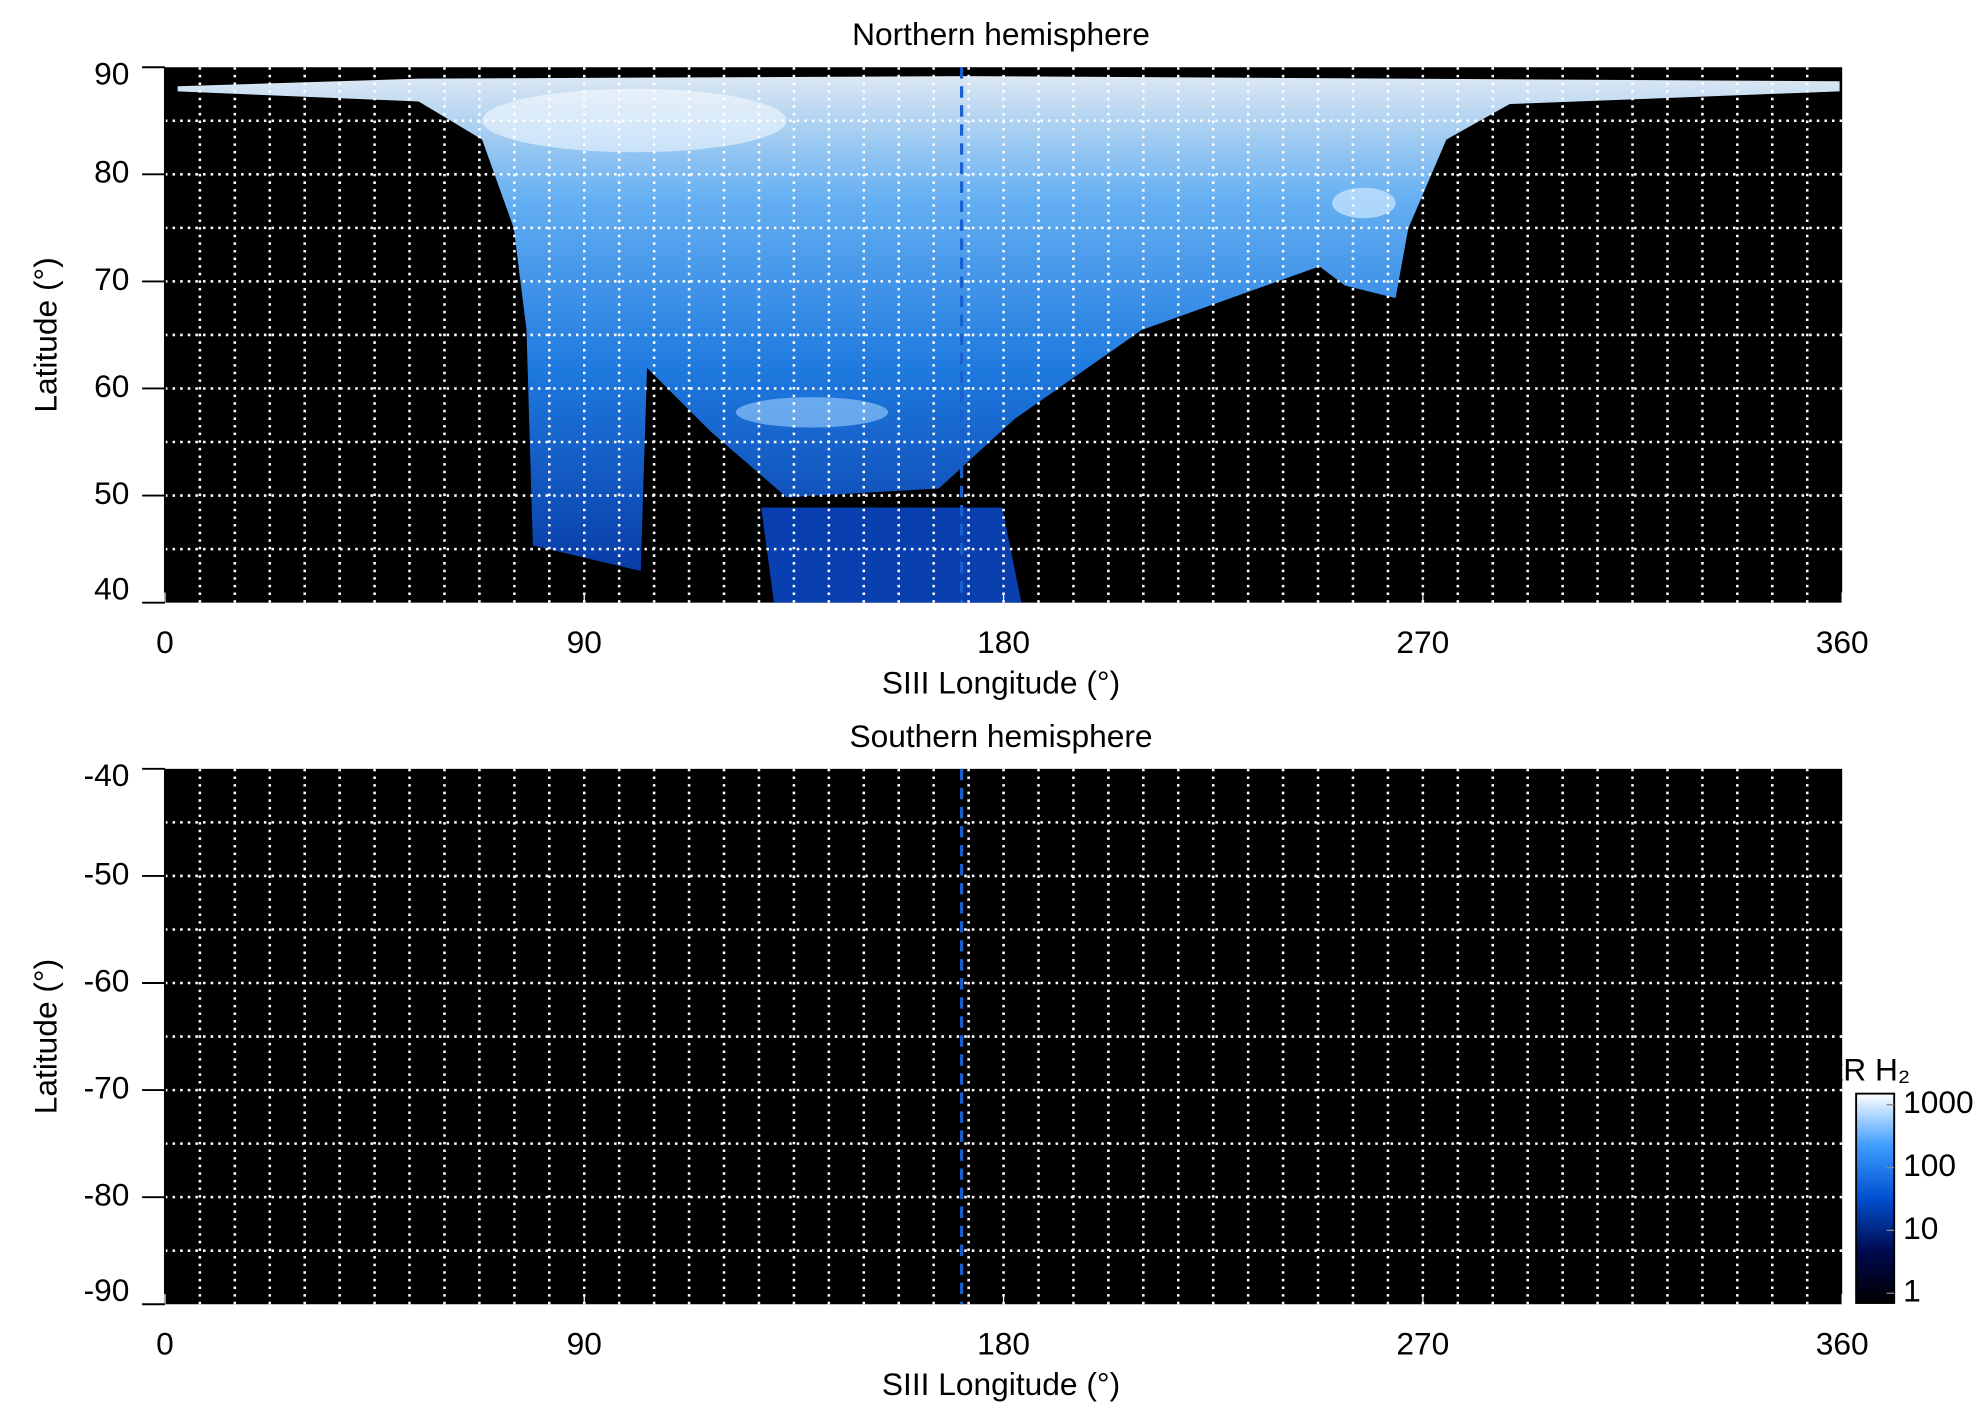  I want to click on colorbar, so click(1875, 1198).